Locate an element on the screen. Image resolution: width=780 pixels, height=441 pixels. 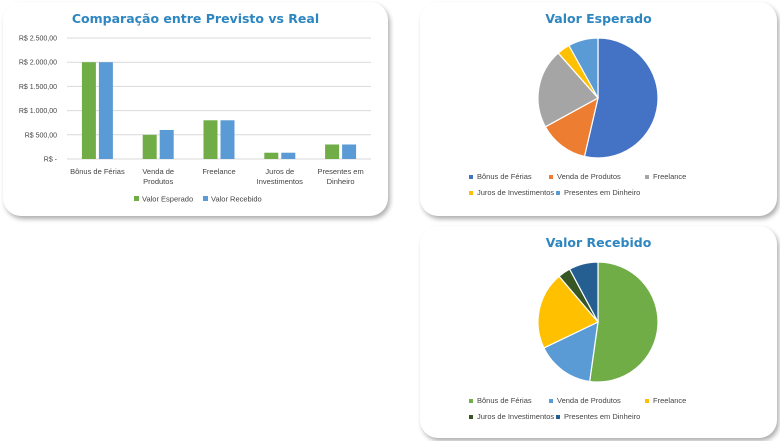
y-tick-label: R$ 500,00 is located at coordinates (41, 135).